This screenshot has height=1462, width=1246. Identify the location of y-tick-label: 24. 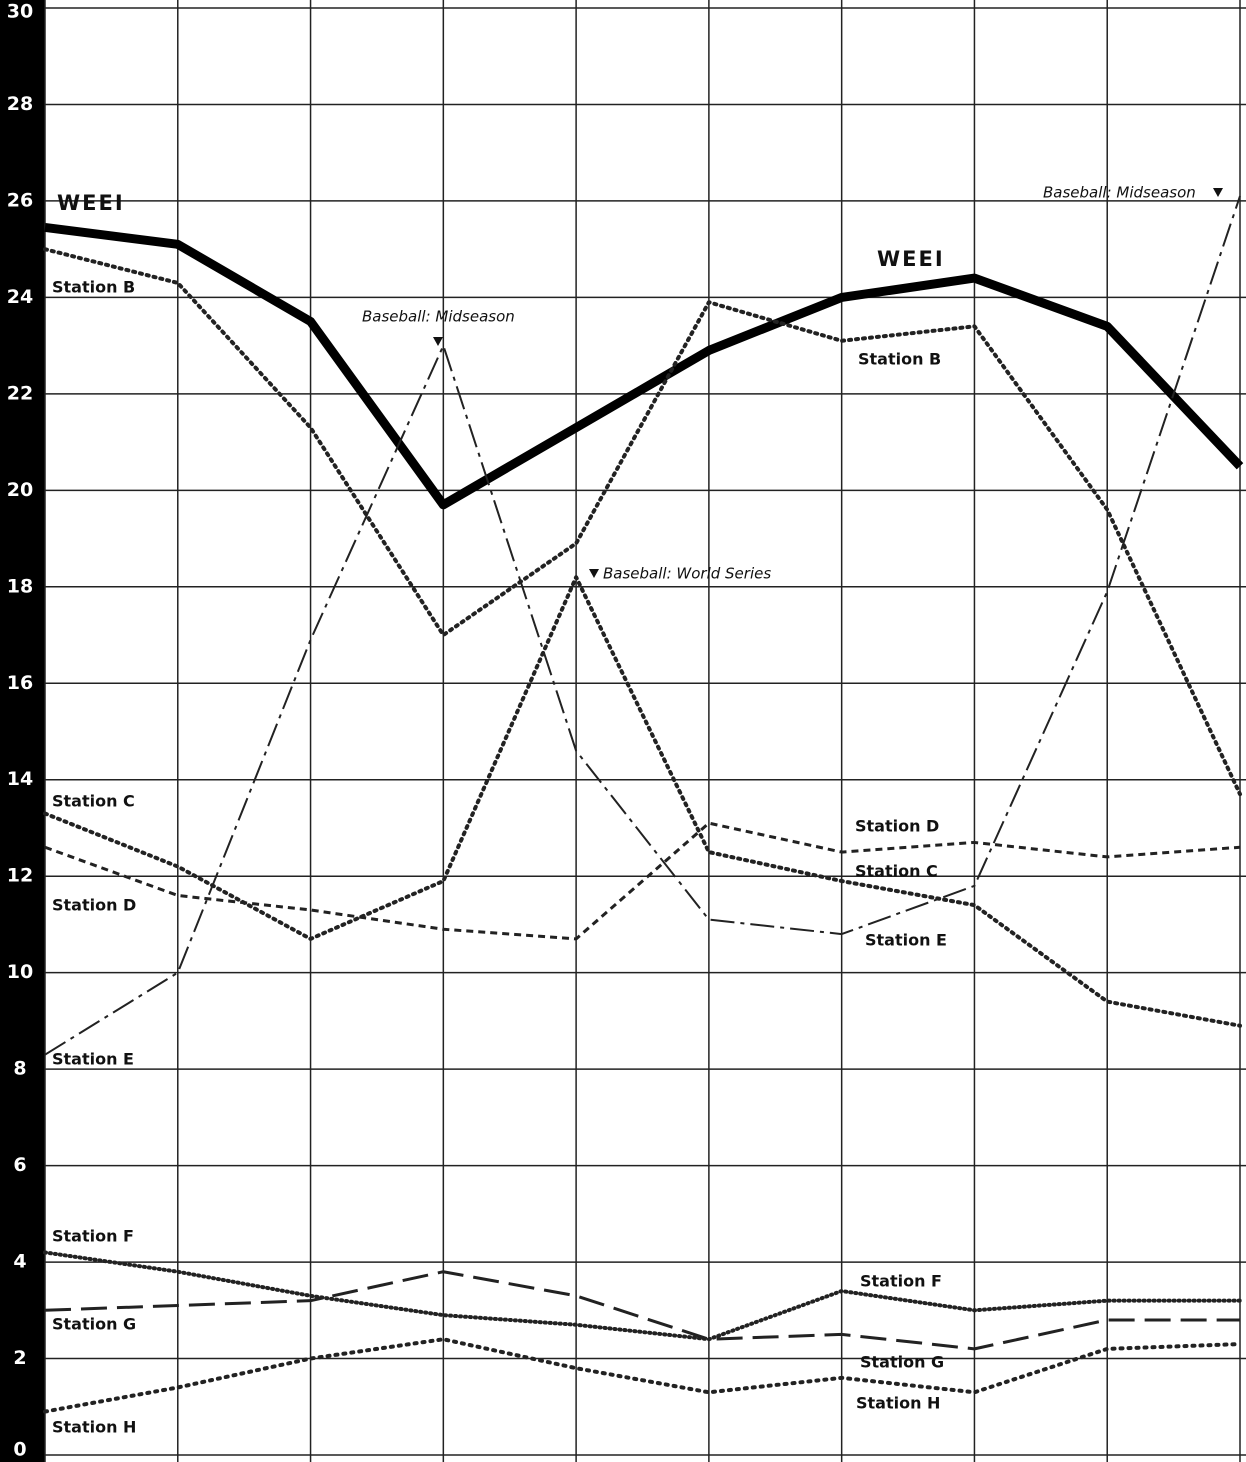
(20, 297).